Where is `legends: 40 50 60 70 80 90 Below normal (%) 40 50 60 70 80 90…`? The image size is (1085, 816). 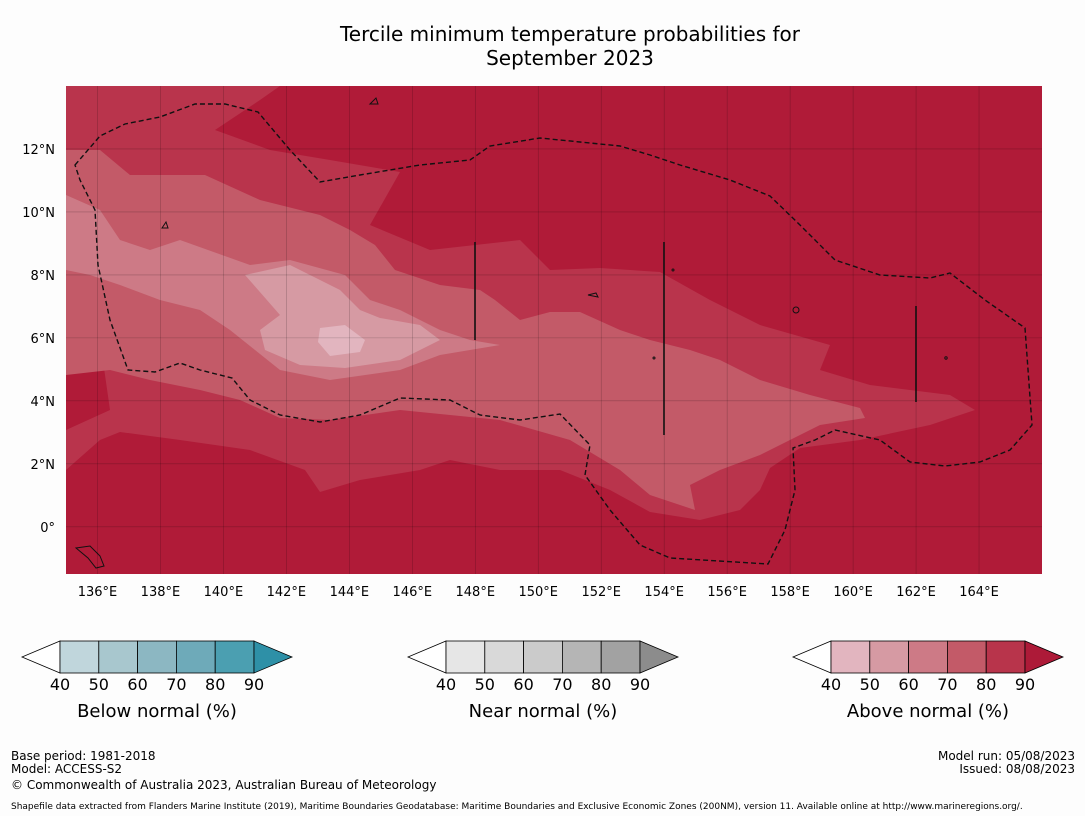
legends: 40 50 60 70 80 90 Below normal (%) 40 50 60 70 80 90… is located at coordinates (542, 681).